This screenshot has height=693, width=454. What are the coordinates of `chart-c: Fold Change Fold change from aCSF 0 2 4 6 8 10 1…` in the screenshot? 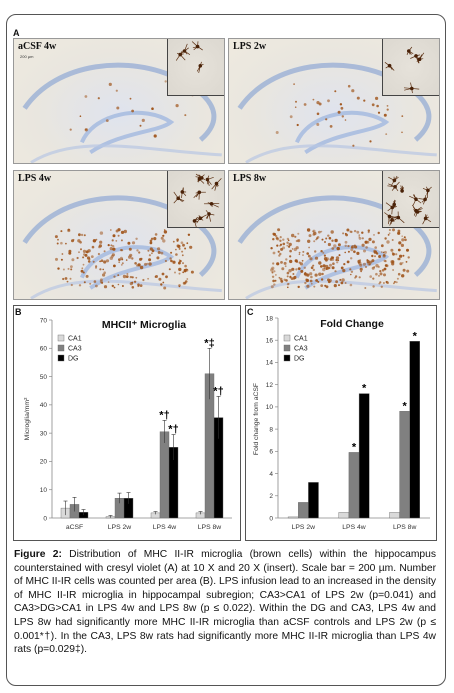 It's located at (341, 423).